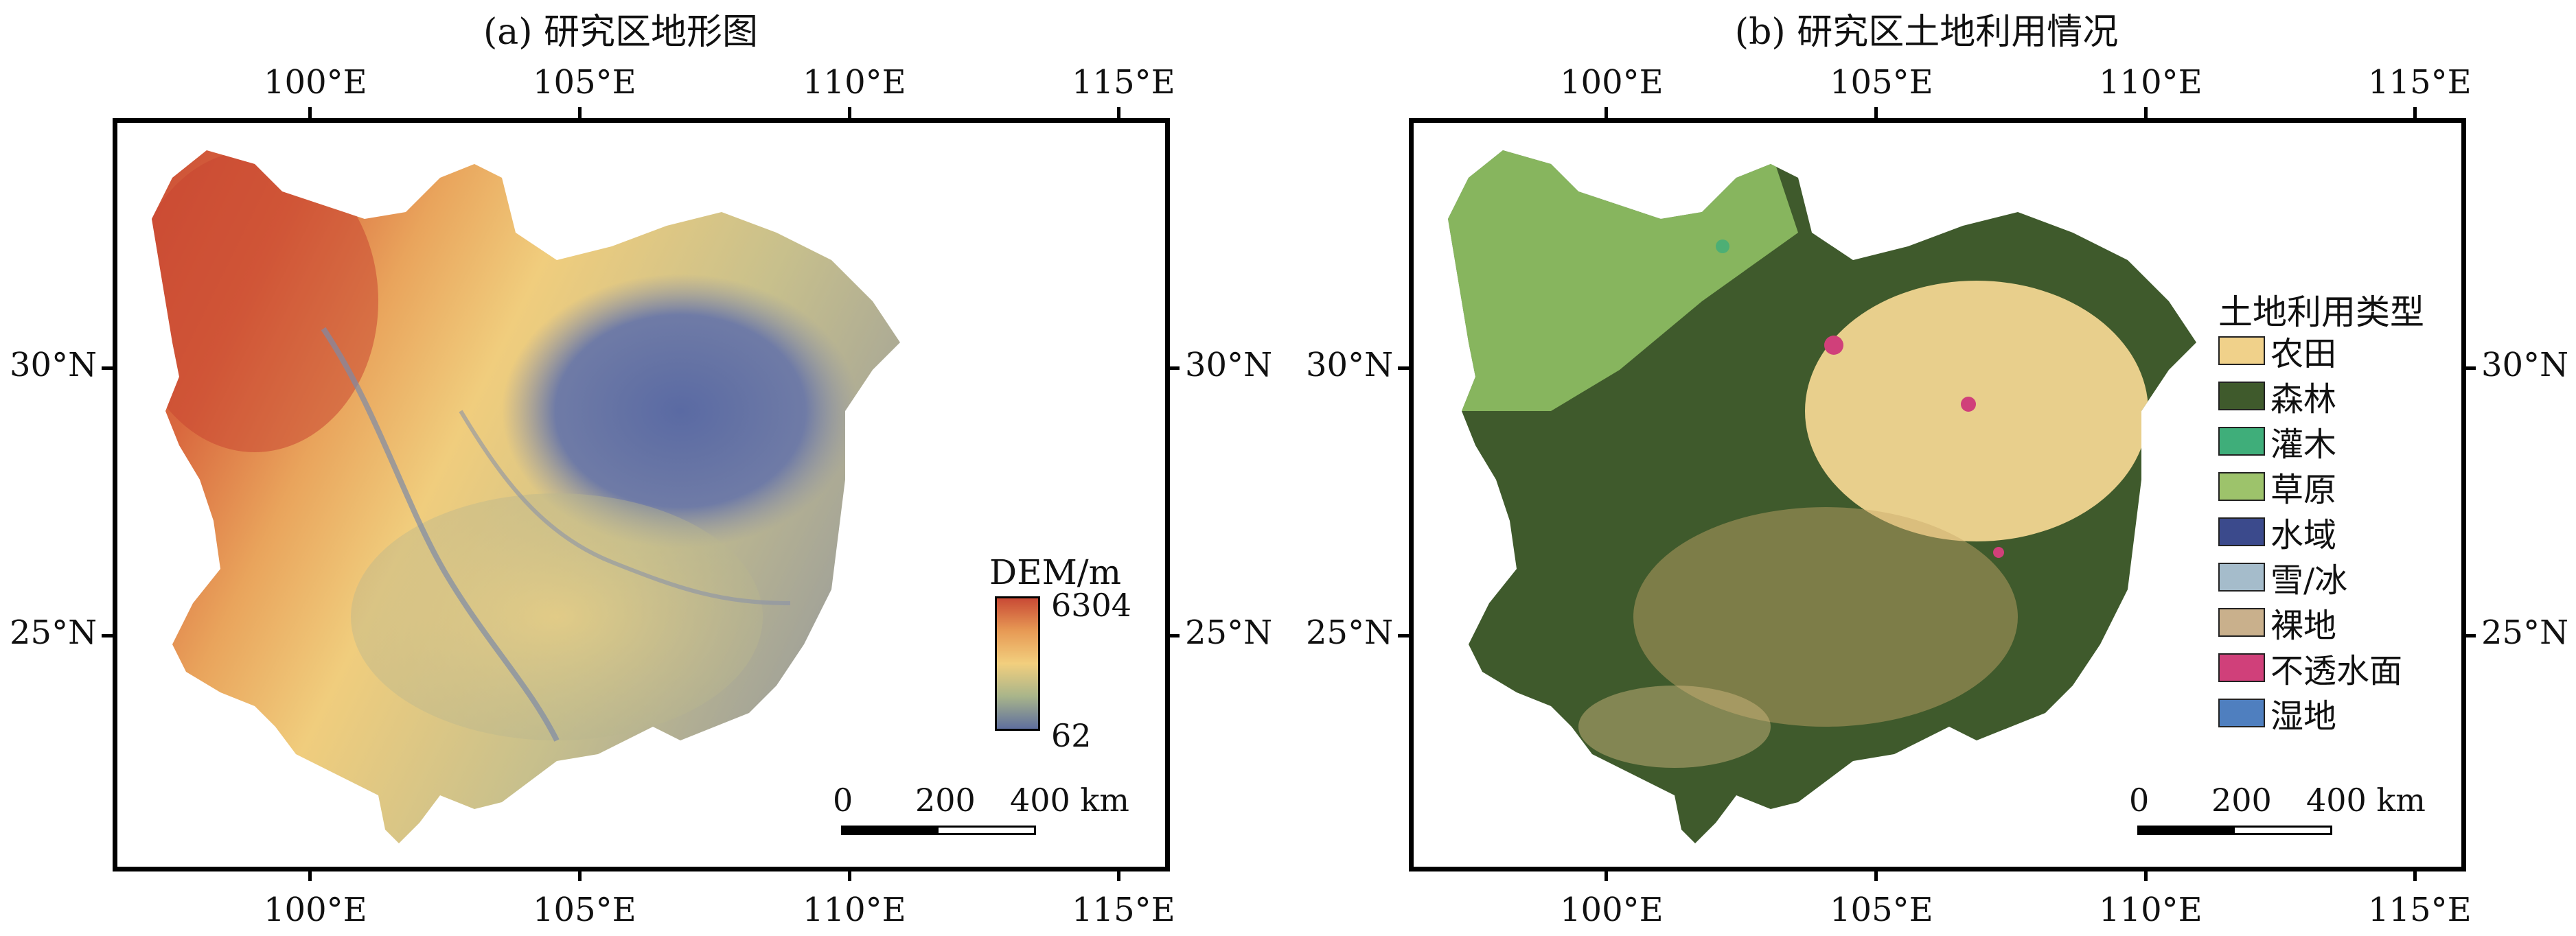 Image resolution: width=2576 pixels, height=936 pixels. I want to click on panel-b-left-tick-25n: 25°N, so click(1350, 632).